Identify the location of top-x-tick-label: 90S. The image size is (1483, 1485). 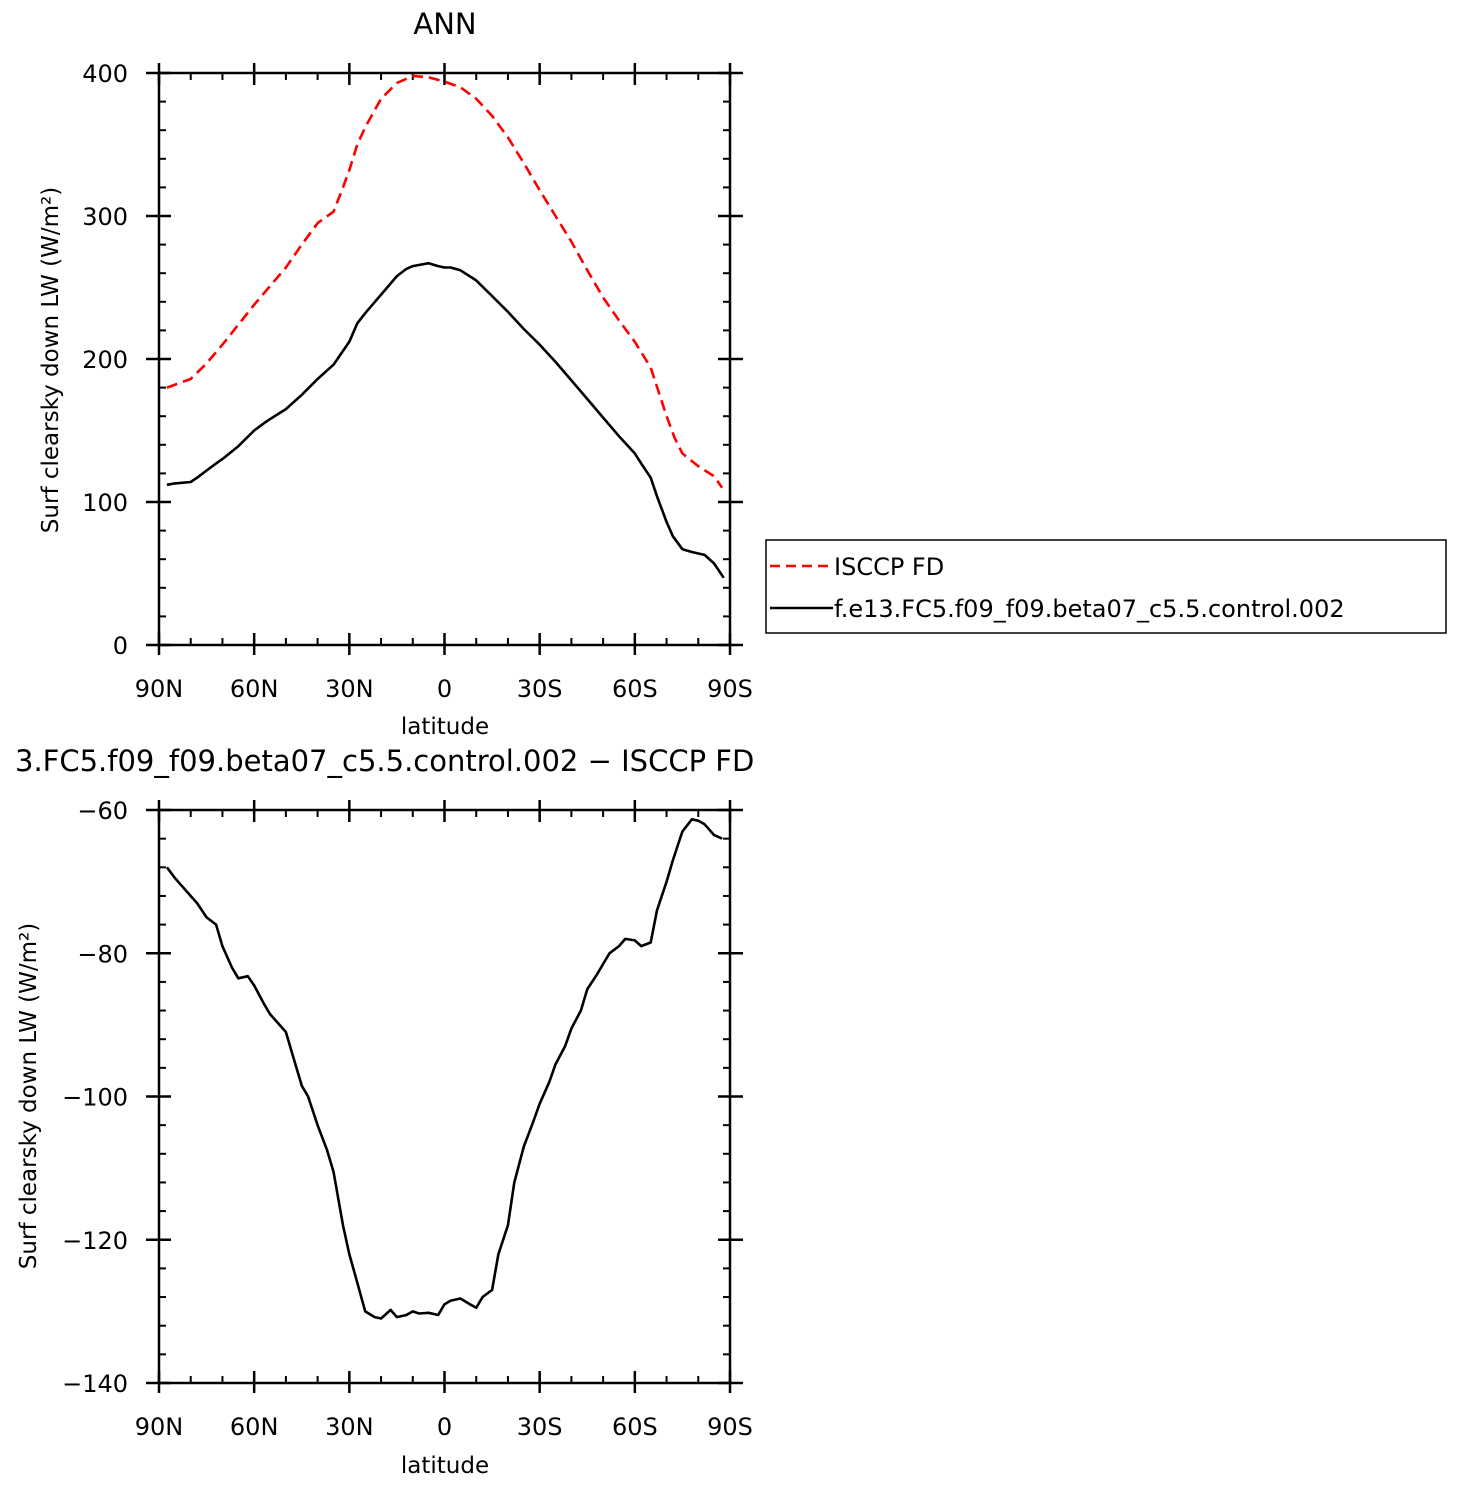
(730, 689).